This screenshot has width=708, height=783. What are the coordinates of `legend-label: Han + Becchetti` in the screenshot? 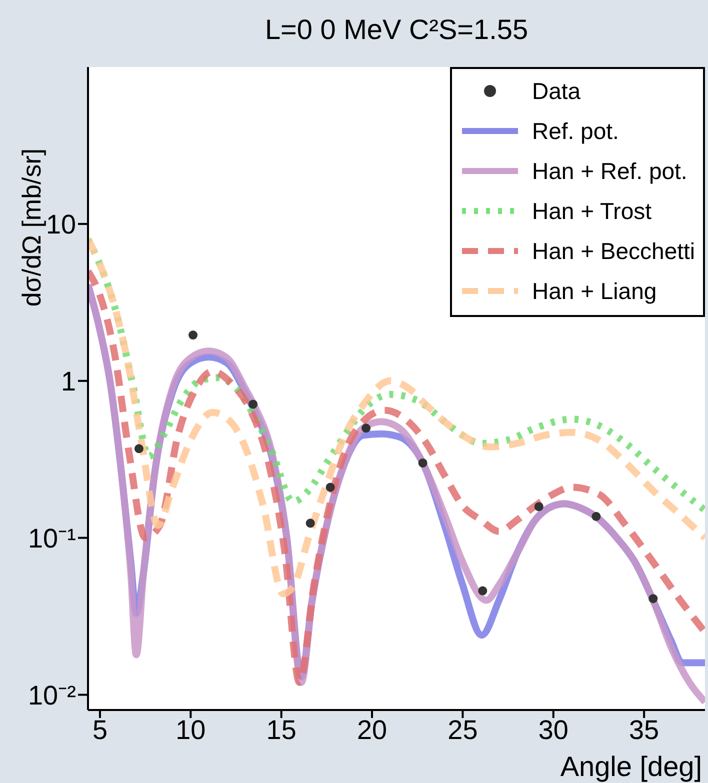 It's located at (613, 251).